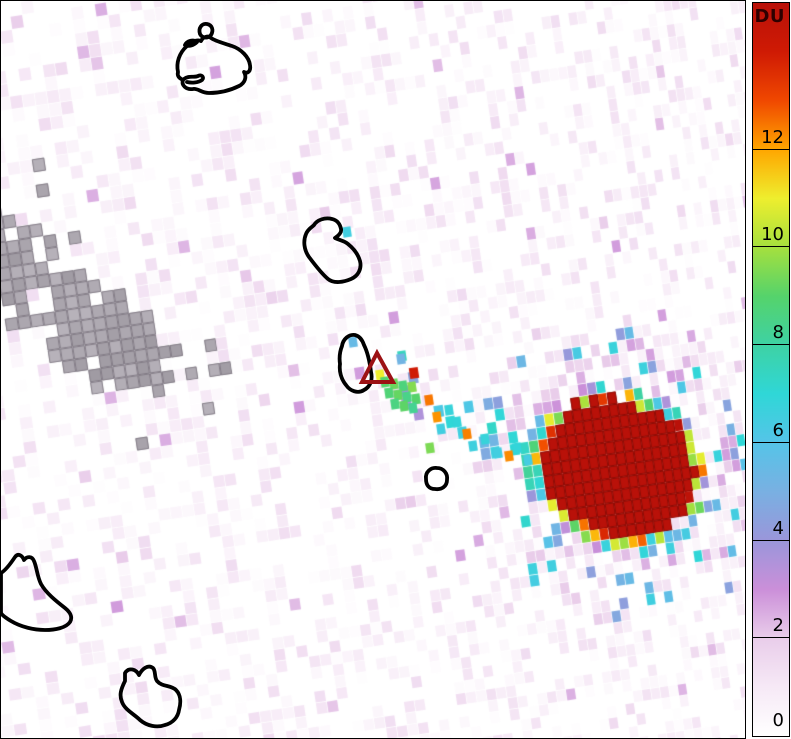 This screenshot has height=739, width=791. I want to click on colorbar-title: DU, so click(769, 16).